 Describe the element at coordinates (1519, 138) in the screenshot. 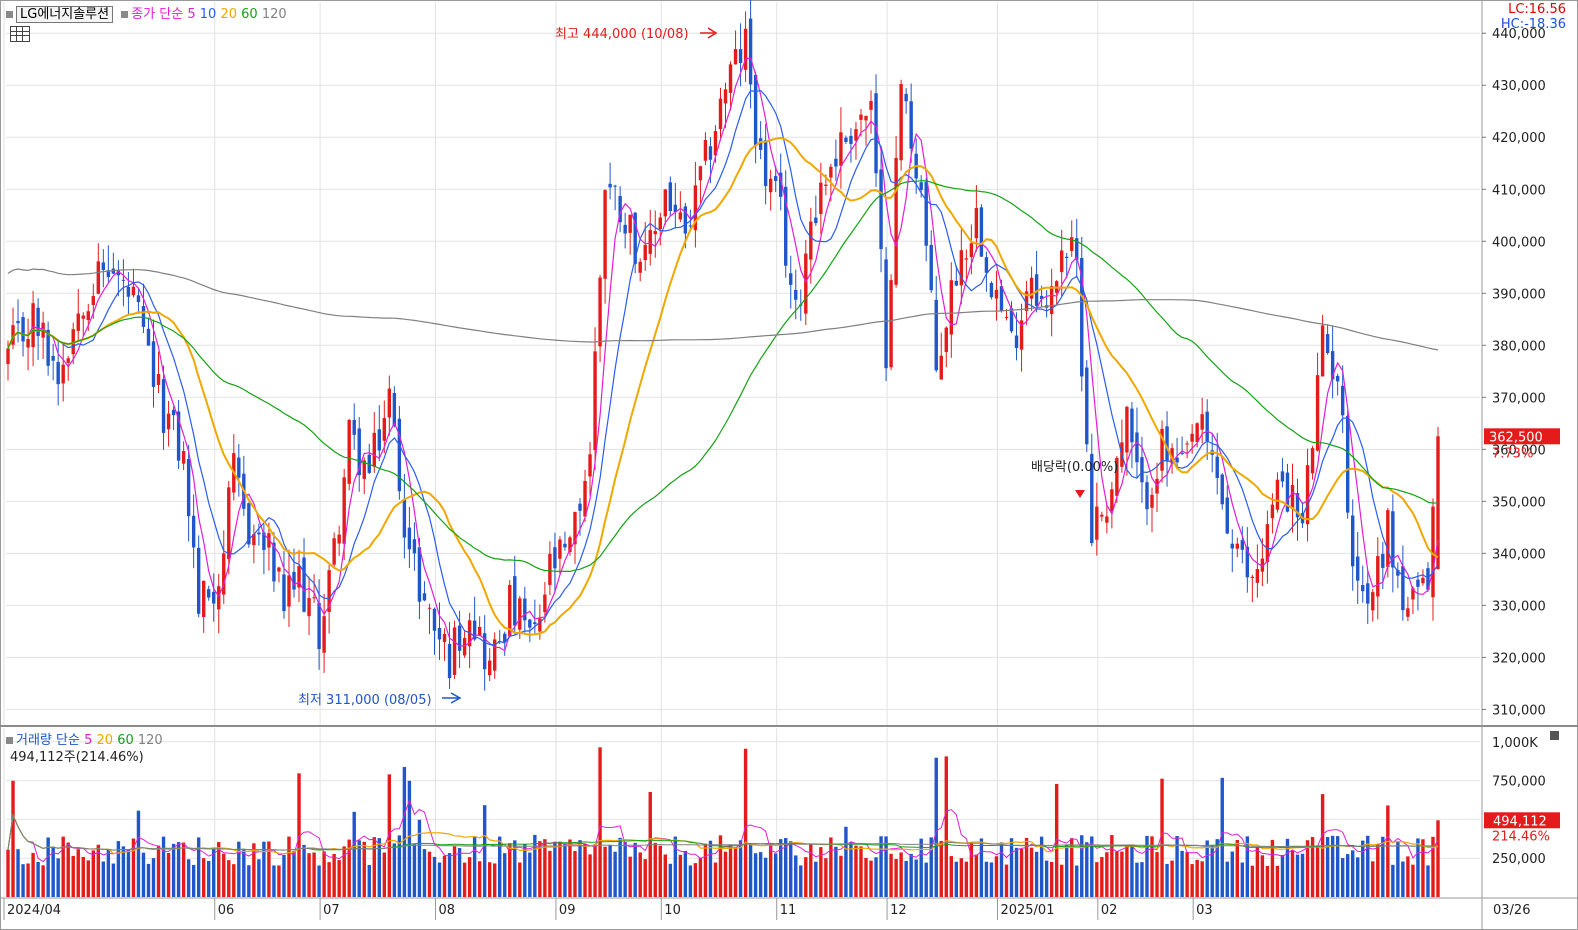

I see `price-tick-label: 420,000` at that location.